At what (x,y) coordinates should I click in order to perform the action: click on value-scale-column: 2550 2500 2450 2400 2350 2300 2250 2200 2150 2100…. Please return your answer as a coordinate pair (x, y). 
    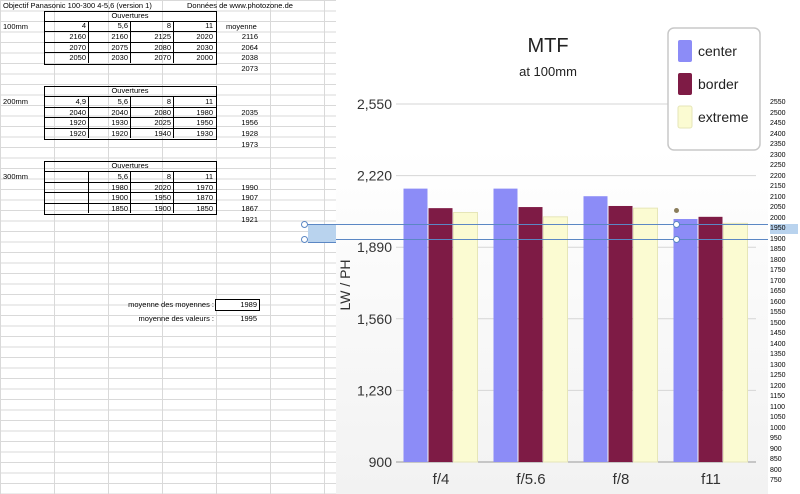
    Looking at the image, I should click on (784, 247).